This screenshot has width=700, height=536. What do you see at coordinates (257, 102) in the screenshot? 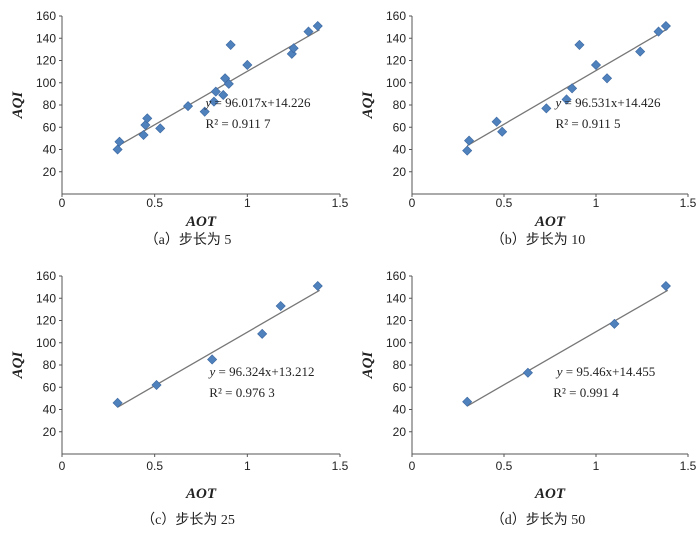
I see `regression-equation: y = 96.017x+14.226` at bounding box center [257, 102].